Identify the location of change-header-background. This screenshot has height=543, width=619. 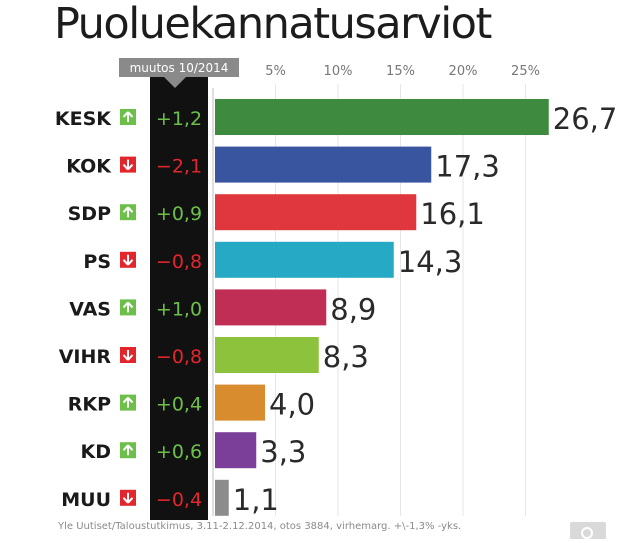
(179, 67).